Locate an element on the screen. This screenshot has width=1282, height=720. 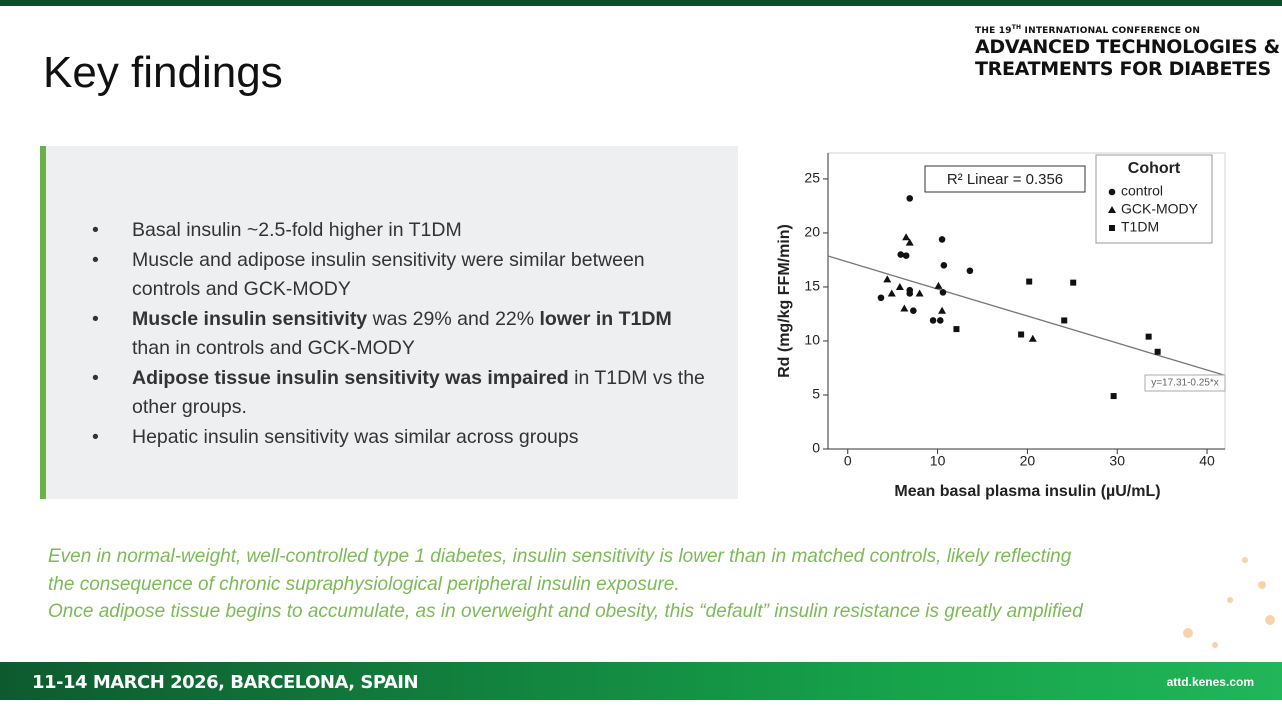
website: attd.kenes.com is located at coordinates (1210, 682).